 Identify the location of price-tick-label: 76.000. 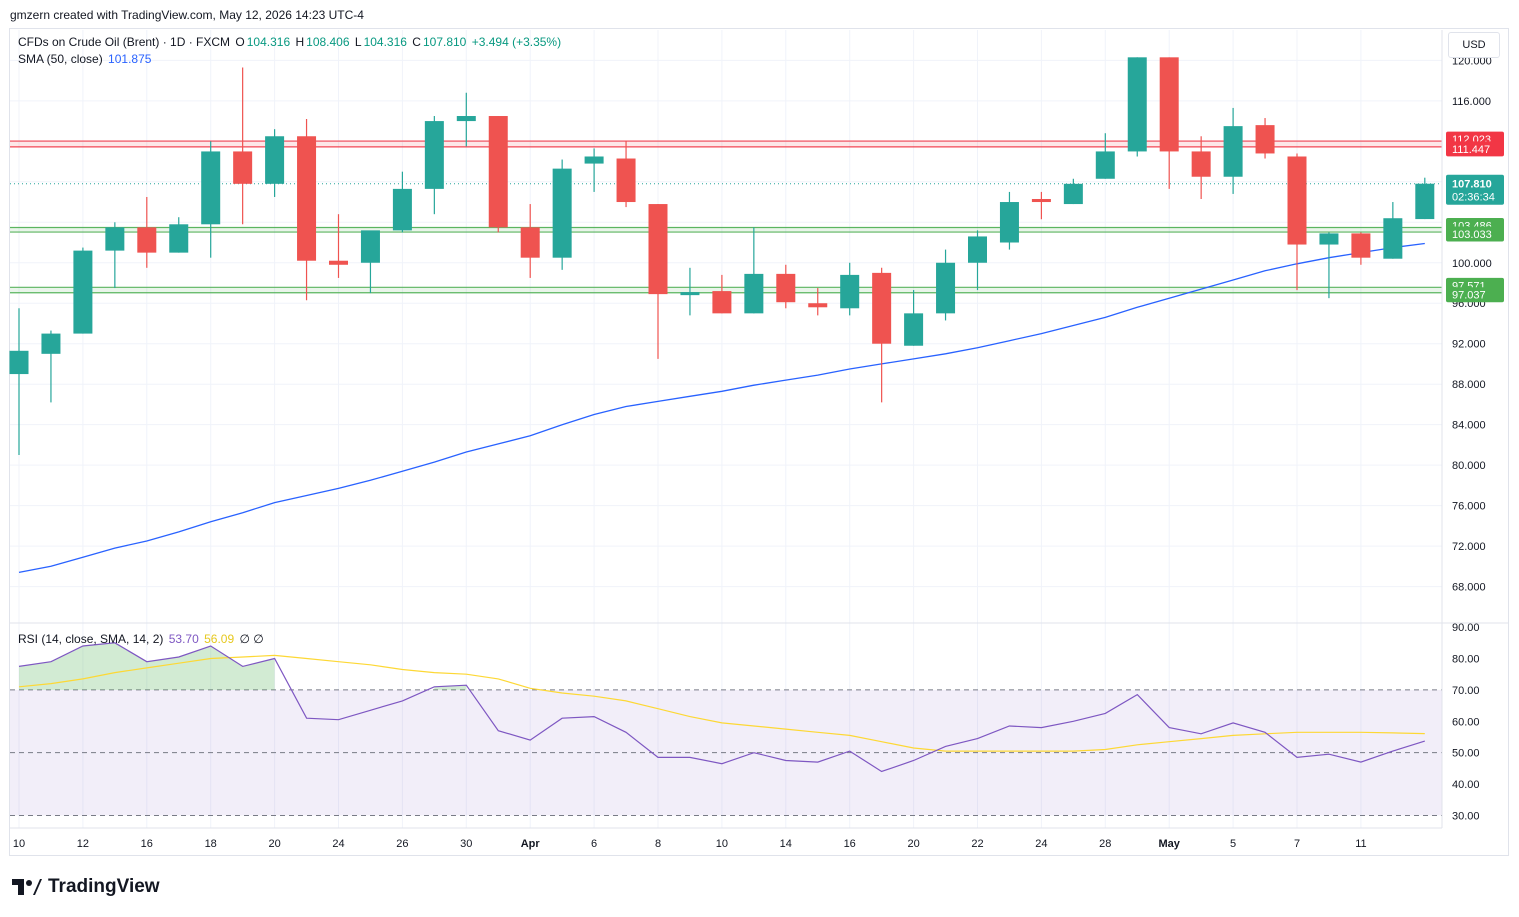
(1469, 507).